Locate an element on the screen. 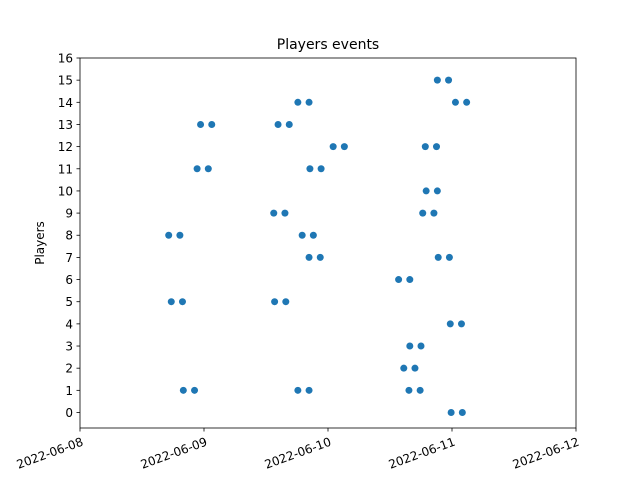 The height and width of the screenshot is (480, 640). y-tick-label: 7 is located at coordinates (69, 258).